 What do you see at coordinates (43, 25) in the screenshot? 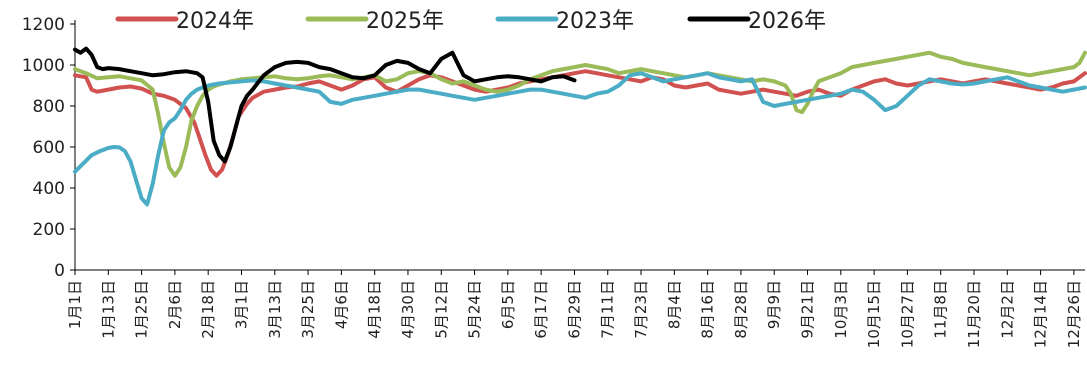
I see `y-tick-label: 1200` at bounding box center [43, 25].